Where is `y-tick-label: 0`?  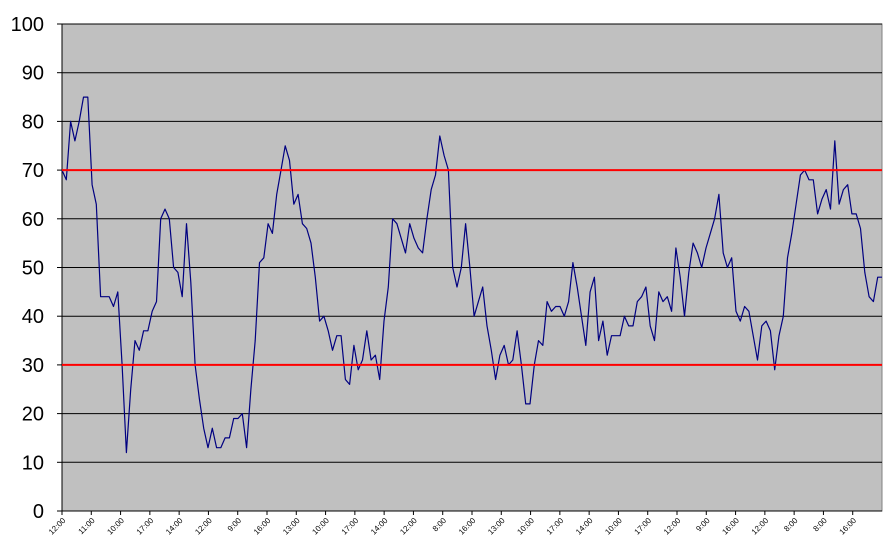 y-tick-label: 0 is located at coordinates (38, 512).